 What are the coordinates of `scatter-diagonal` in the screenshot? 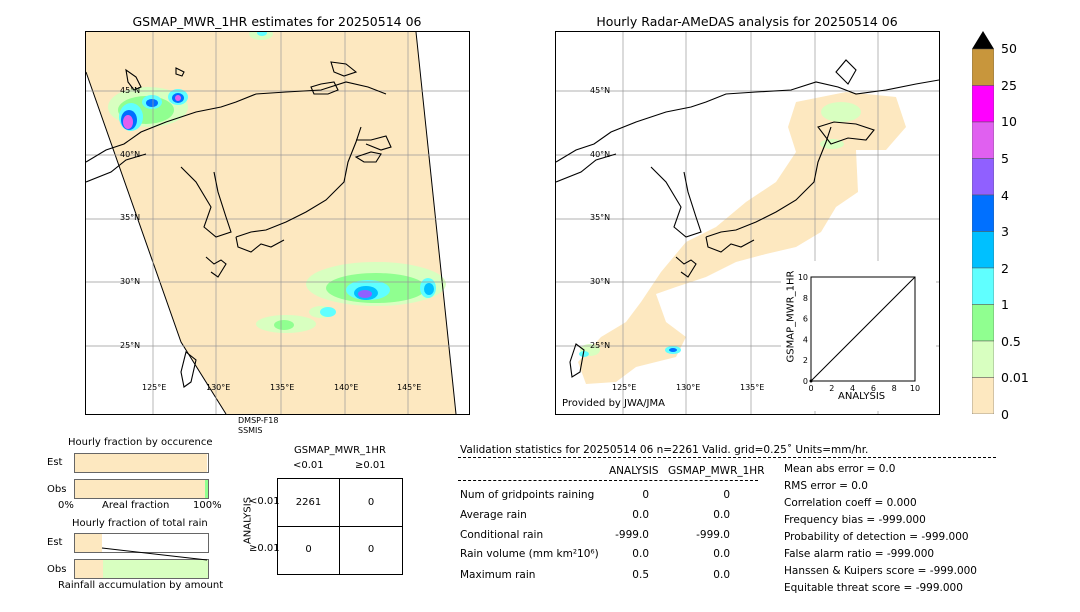 It's located at (863, 329).